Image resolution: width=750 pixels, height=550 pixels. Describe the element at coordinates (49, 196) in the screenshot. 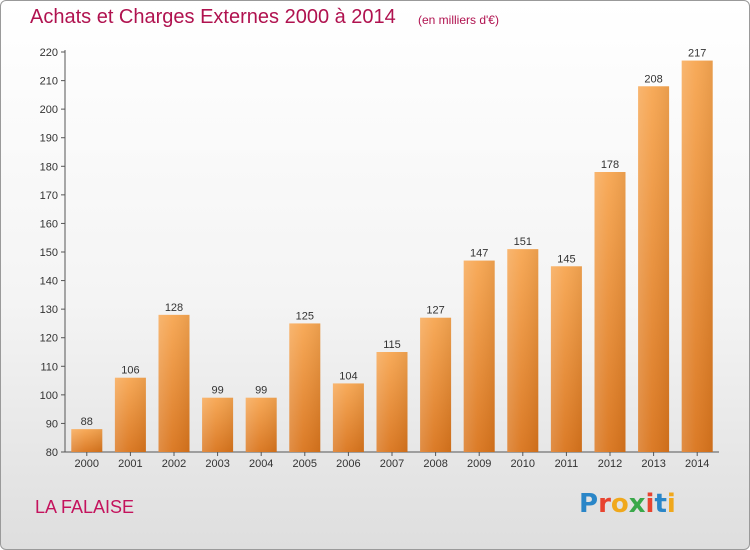

I see `y-tick-label: 170` at that location.